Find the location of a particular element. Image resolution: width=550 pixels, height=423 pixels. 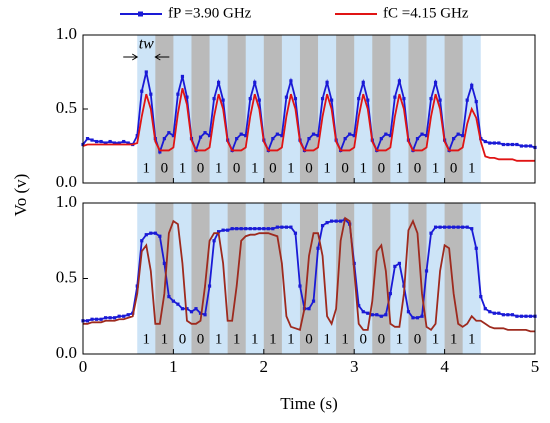

y-tick-label: 0.0 is located at coordinates (66, 352).